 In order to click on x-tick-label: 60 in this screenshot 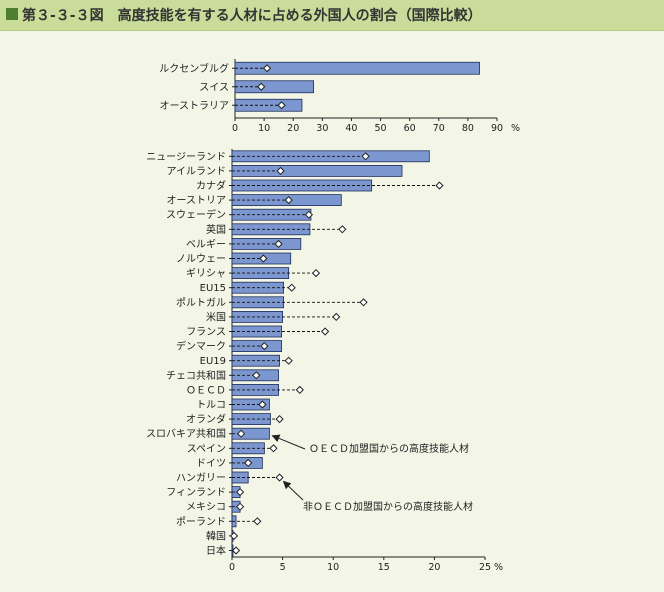, I will do `click(410, 128)`.